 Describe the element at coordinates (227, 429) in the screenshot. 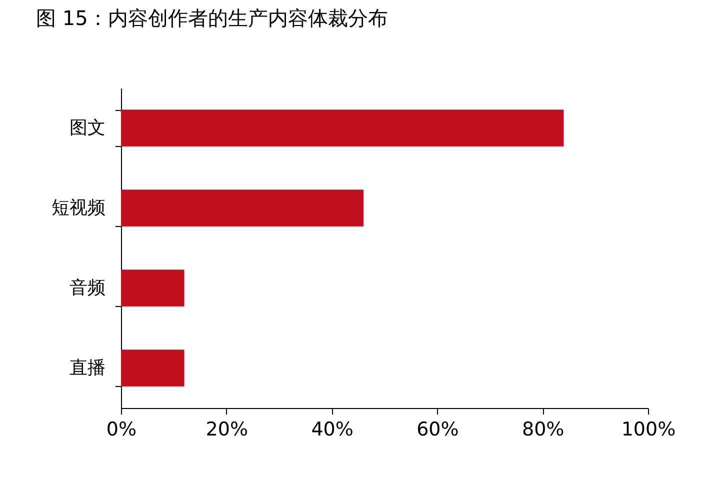

I see `x-tick-label: 20%` at that location.